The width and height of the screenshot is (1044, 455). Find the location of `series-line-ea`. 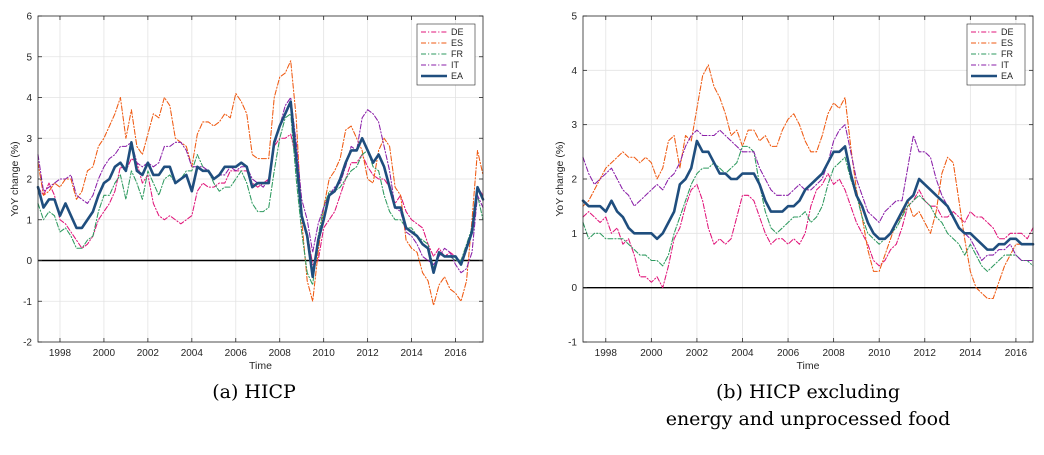

series-line-ea is located at coordinates (808, 195).